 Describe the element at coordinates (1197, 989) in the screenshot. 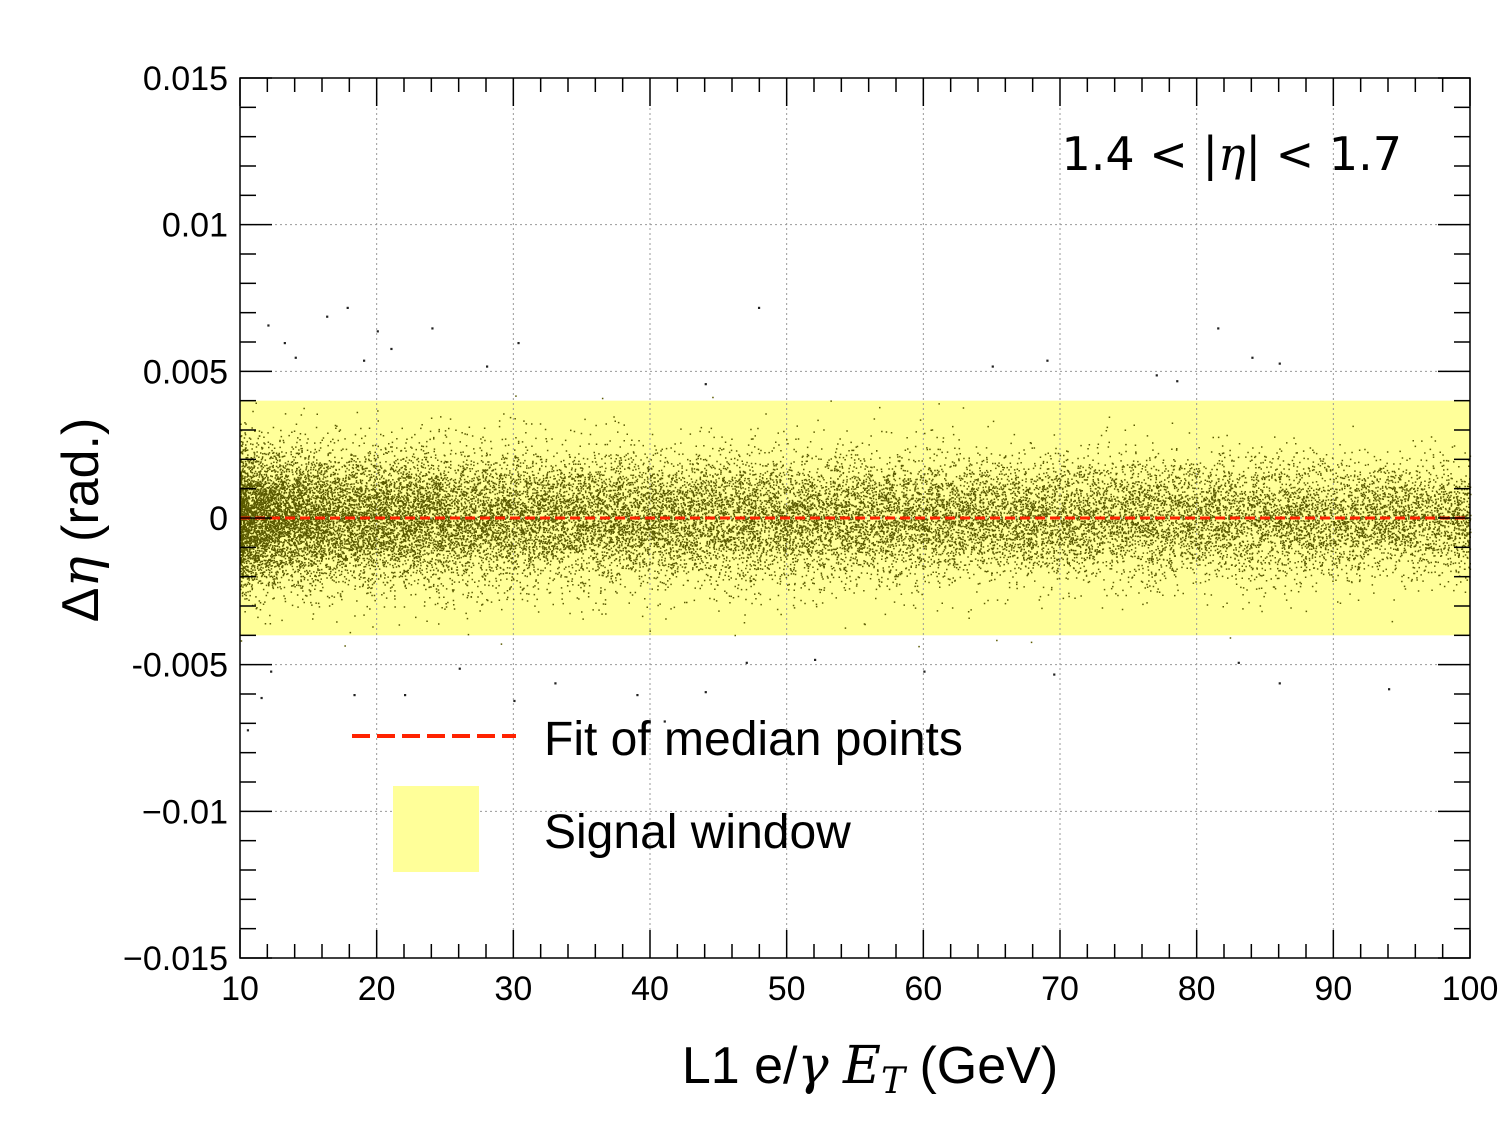

I see `x-tick-label: 80` at that location.